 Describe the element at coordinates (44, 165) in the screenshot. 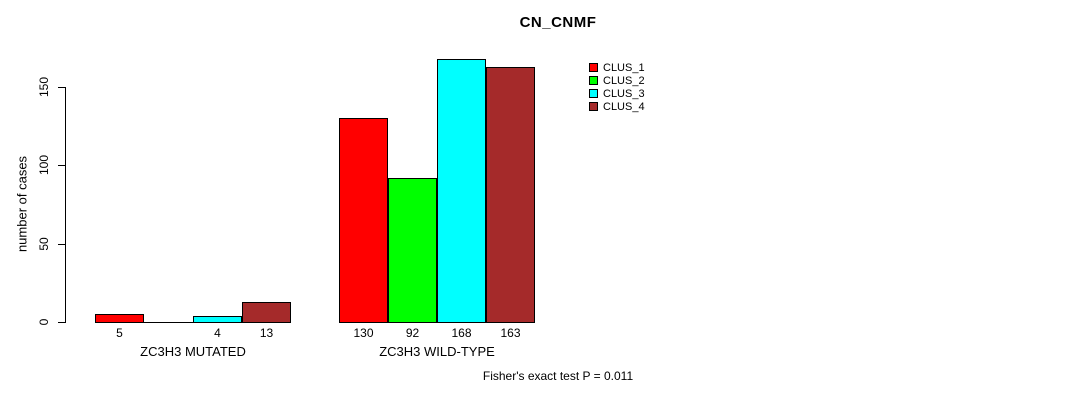

I see `y-tick-label: 100` at that location.